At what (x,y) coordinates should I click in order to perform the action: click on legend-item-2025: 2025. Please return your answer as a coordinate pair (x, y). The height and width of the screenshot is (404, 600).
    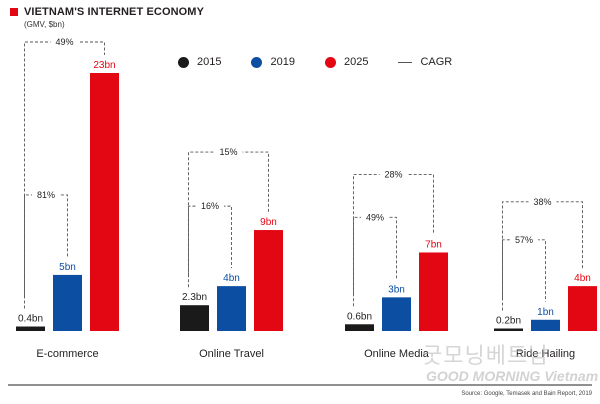
    Looking at the image, I should click on (346, 62).